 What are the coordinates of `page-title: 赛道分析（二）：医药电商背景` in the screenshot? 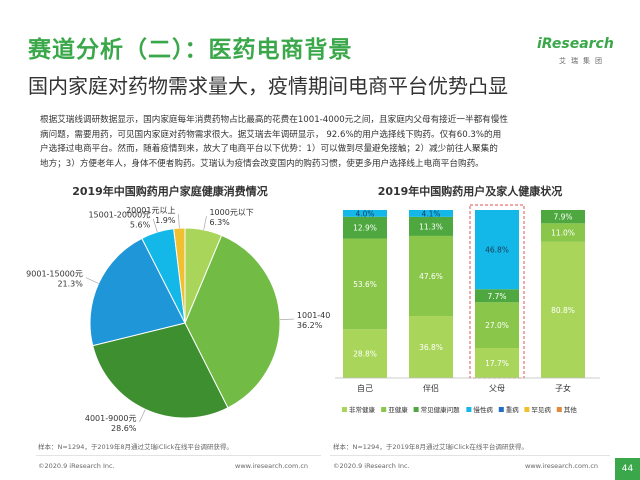 It's located at (190, 50).